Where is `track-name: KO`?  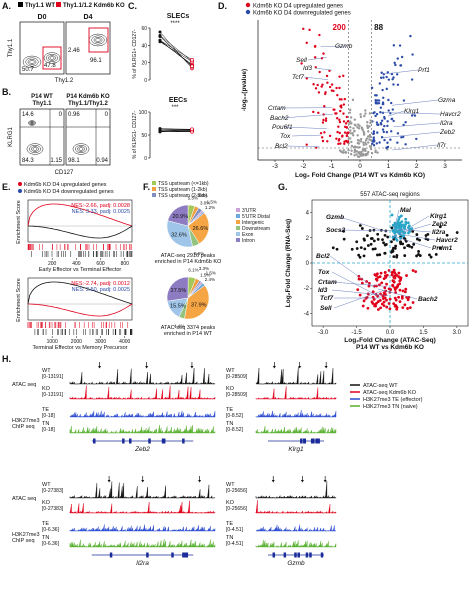
track-name: KO is located at coordinates (46, 503).